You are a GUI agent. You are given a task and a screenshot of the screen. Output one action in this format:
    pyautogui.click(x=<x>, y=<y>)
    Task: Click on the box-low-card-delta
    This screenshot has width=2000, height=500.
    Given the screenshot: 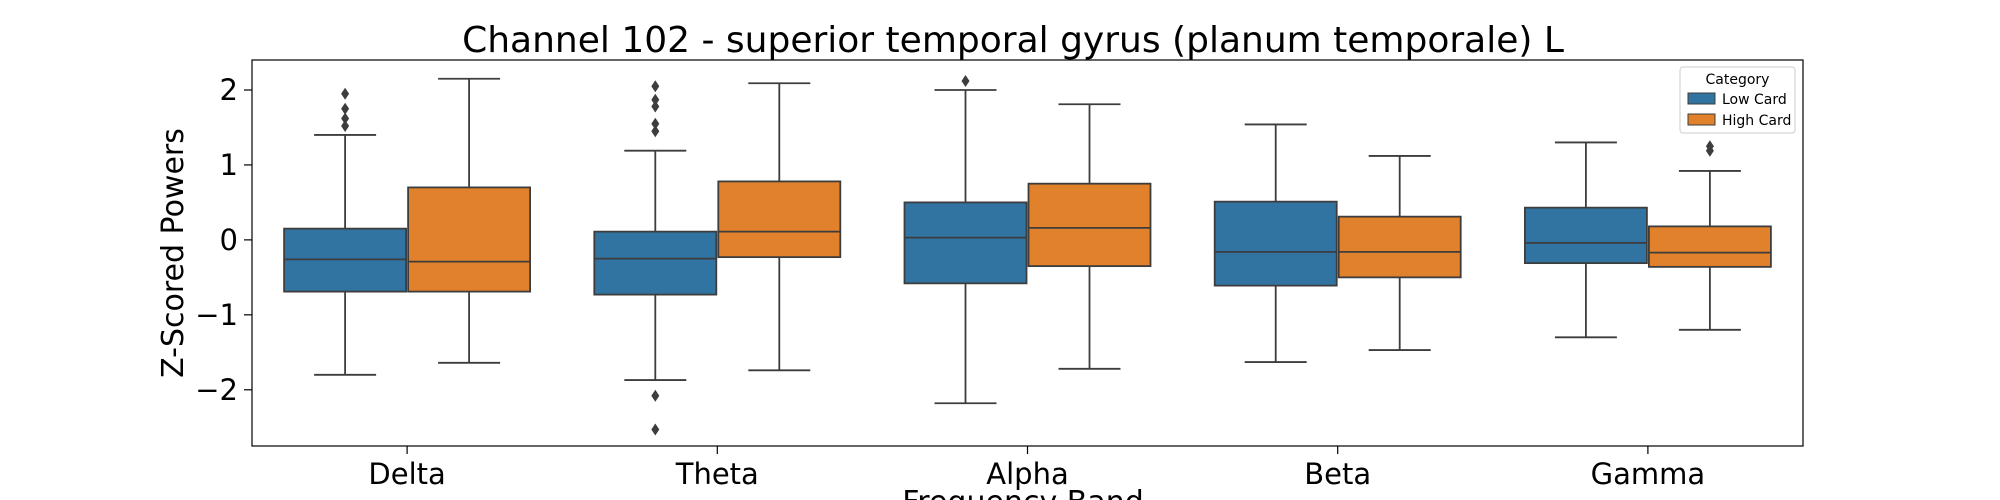 What is the action you would take?
    pyautogui.click(x=345, y=231)
    